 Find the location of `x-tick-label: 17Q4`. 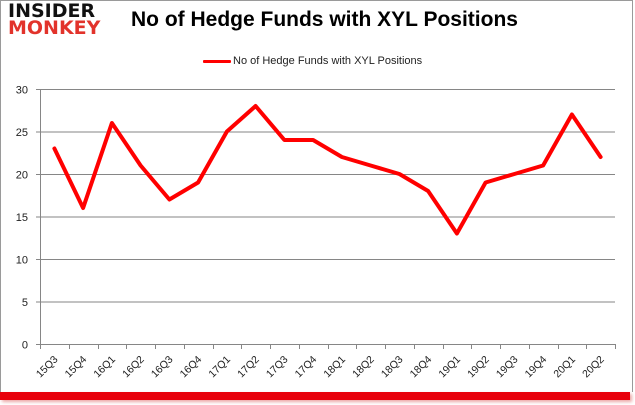

x-tick-label: 17Q4 is located at coordinates (306, 367).